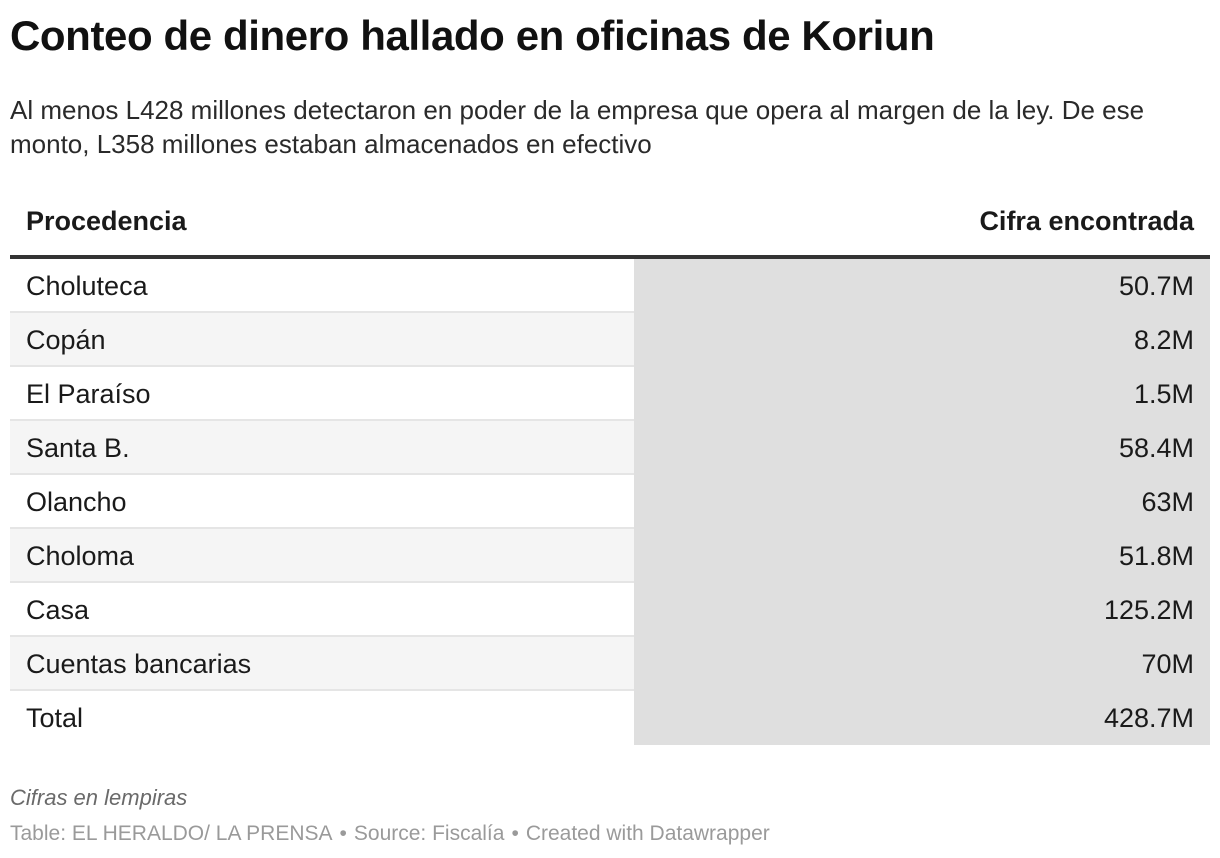 The image size is (1220, 858). I want to click on table-row: Choloma 51.8M, so click(610, 556).